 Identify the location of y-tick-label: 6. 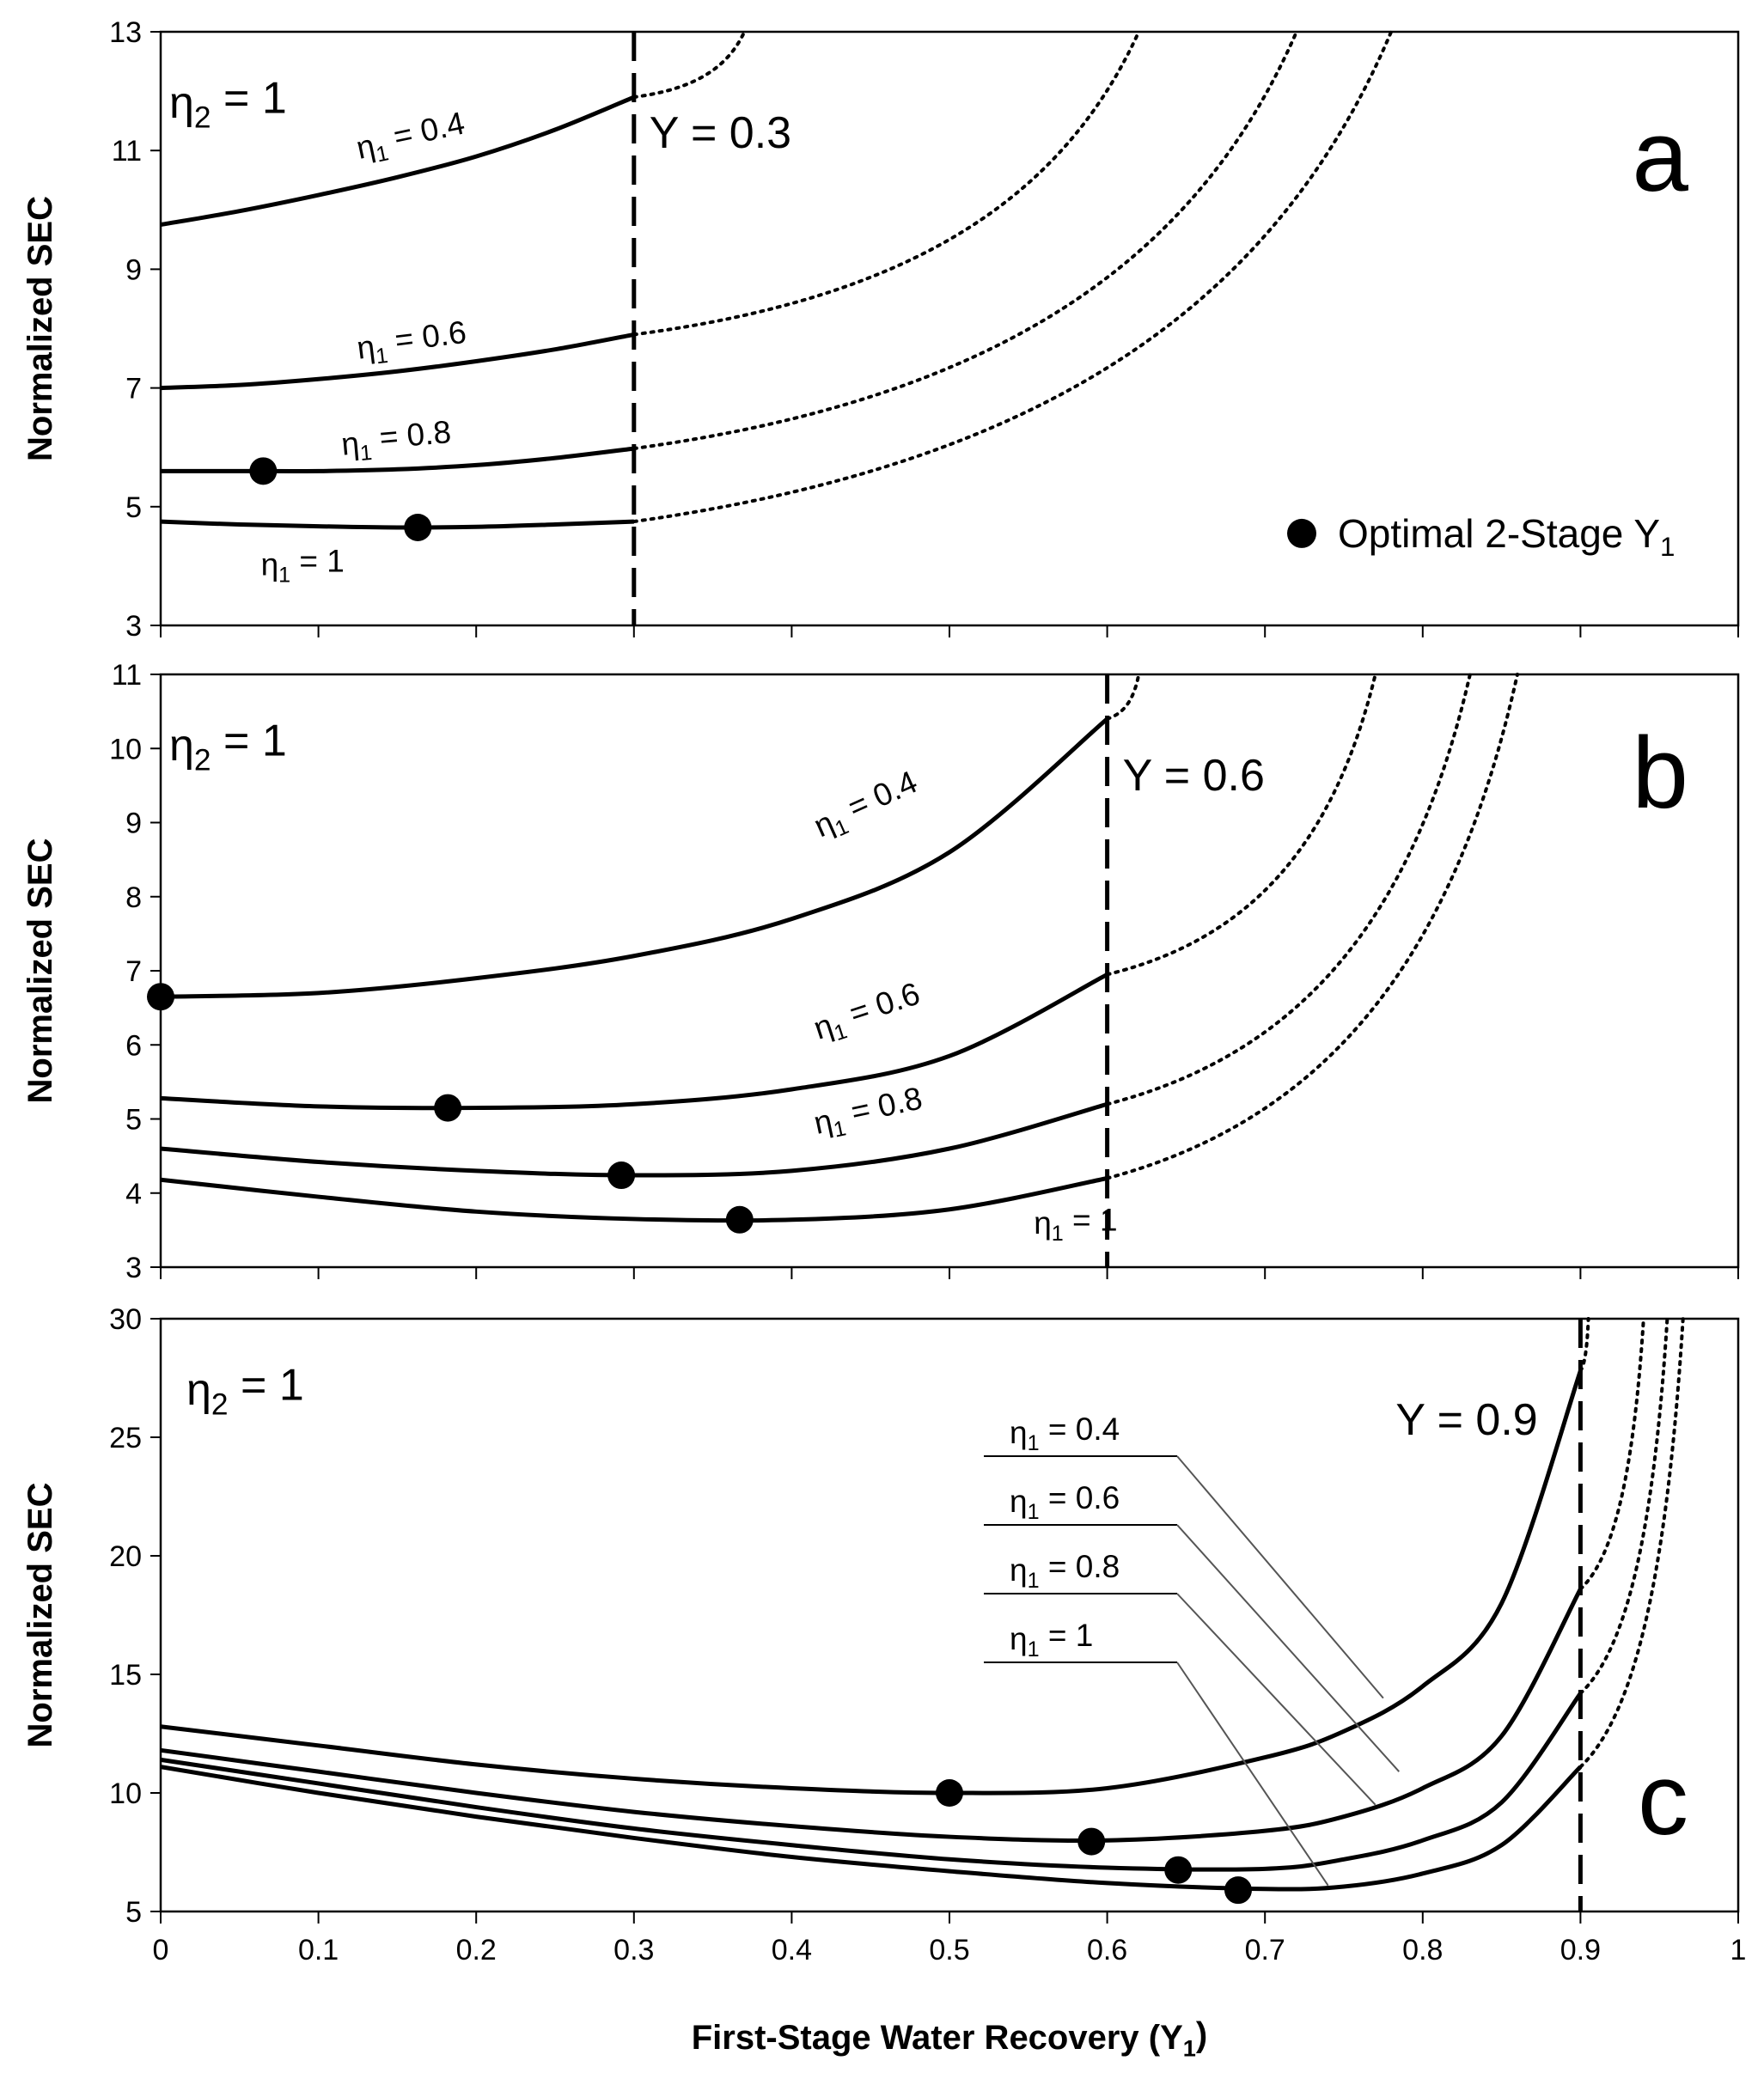
(133, 1046).